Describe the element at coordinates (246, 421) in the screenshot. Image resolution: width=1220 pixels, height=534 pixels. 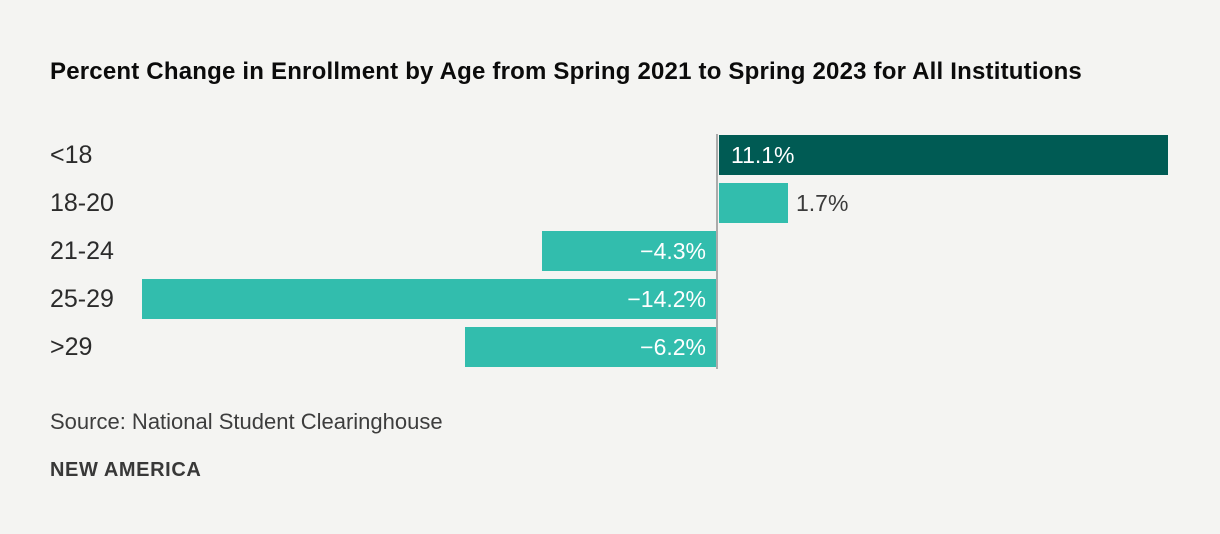
I see `source-note: Source: National Student Clearinghouse` at that location.